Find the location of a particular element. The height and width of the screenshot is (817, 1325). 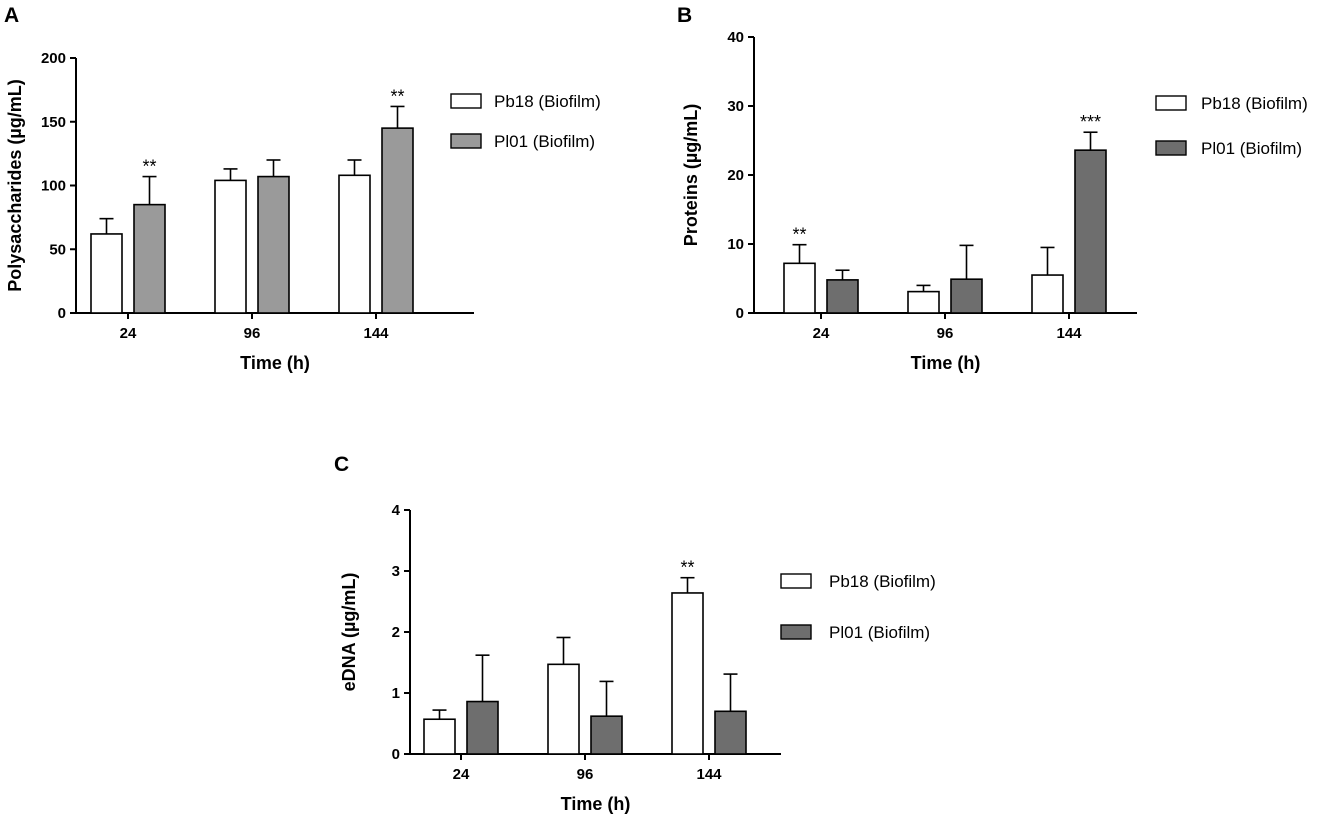

panel-letter: A is located at coordinates (11, 15).